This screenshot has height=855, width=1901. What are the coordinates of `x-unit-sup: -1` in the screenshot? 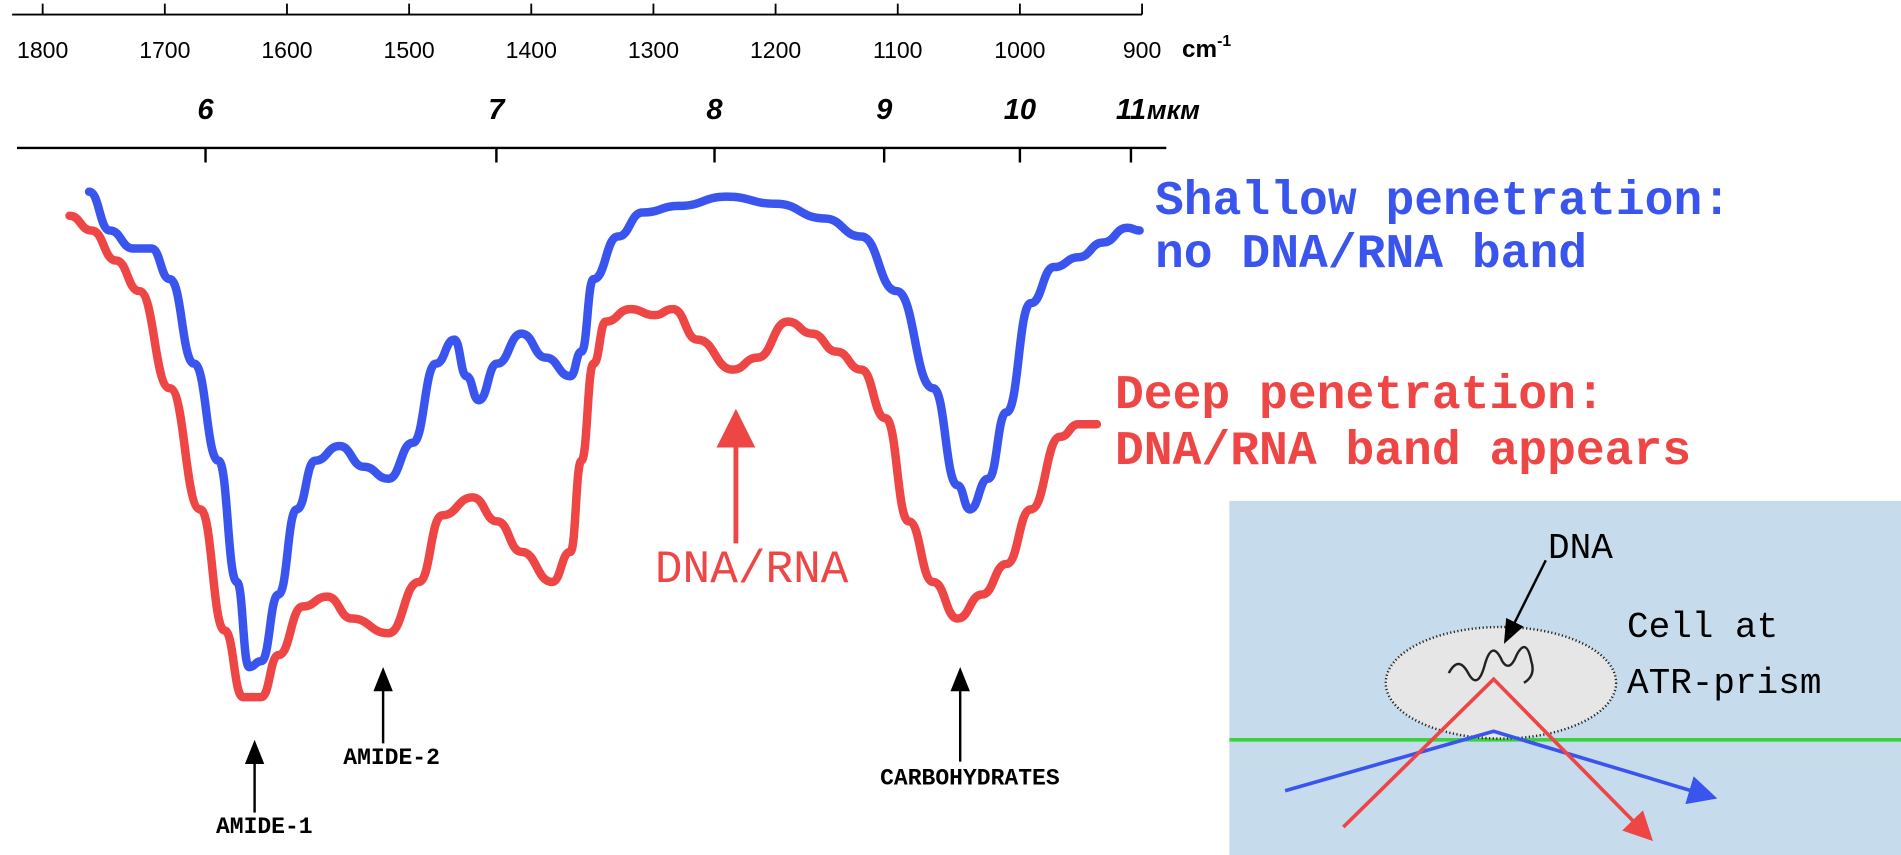 It's located at (1224, 41).